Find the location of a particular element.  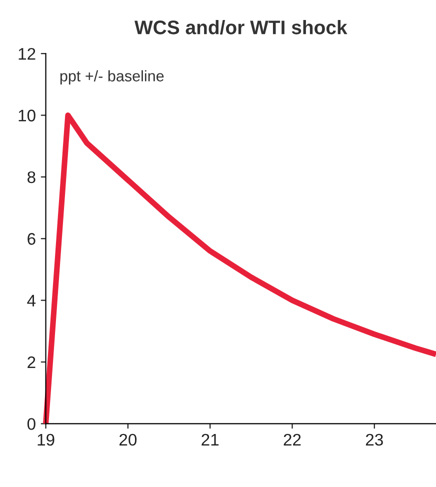

y-tick-label: 0 is located at coordinates (31, 424).